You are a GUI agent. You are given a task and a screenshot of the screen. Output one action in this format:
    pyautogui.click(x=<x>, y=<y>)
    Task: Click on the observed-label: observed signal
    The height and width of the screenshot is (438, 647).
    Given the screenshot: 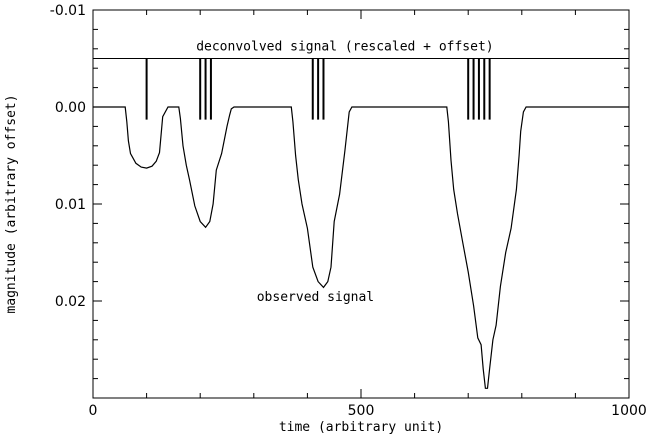 What is the action you would take?
    pyautogui.click(x=315, y=297)
    